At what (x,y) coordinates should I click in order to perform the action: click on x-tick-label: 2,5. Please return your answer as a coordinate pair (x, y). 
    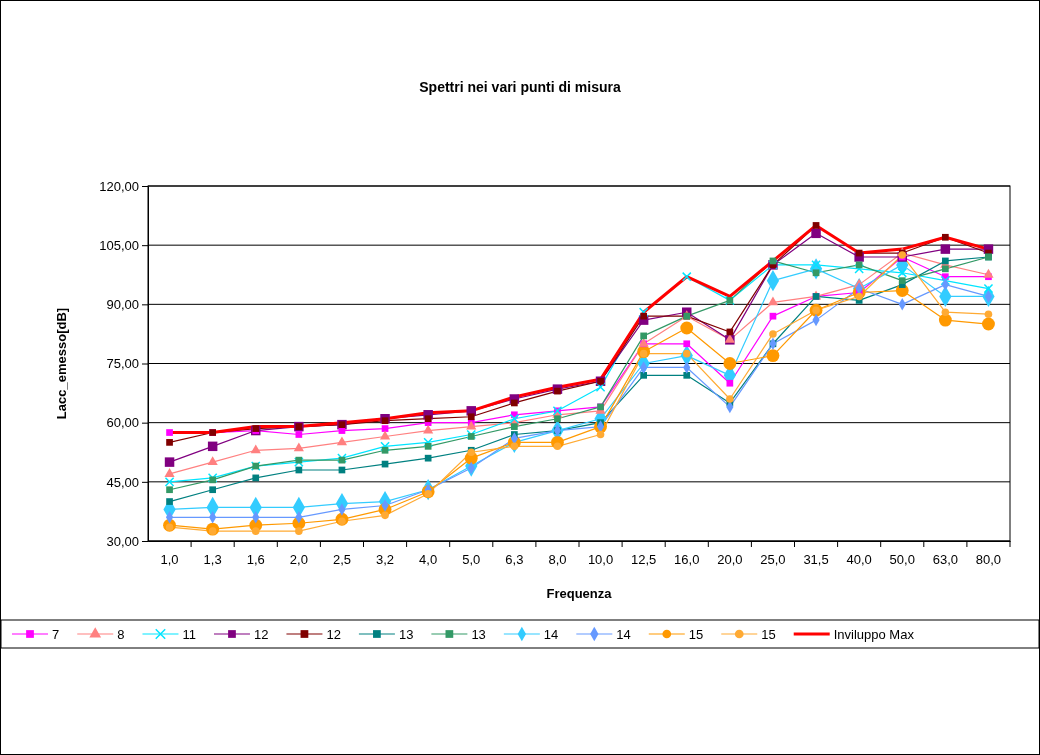
    Looking at the image, I should click on (341, 560).